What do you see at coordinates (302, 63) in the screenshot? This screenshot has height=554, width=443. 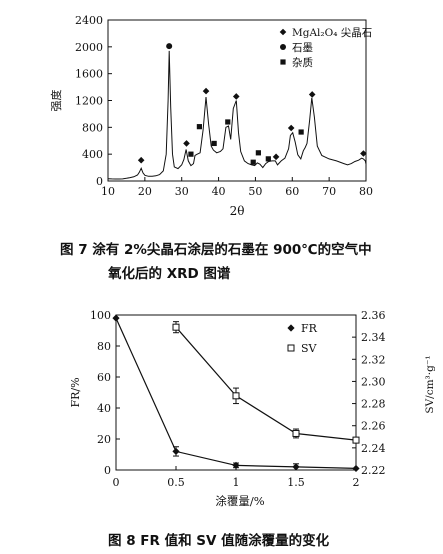 I see `legend-label: 杂质` at bounding box center [302, 63].